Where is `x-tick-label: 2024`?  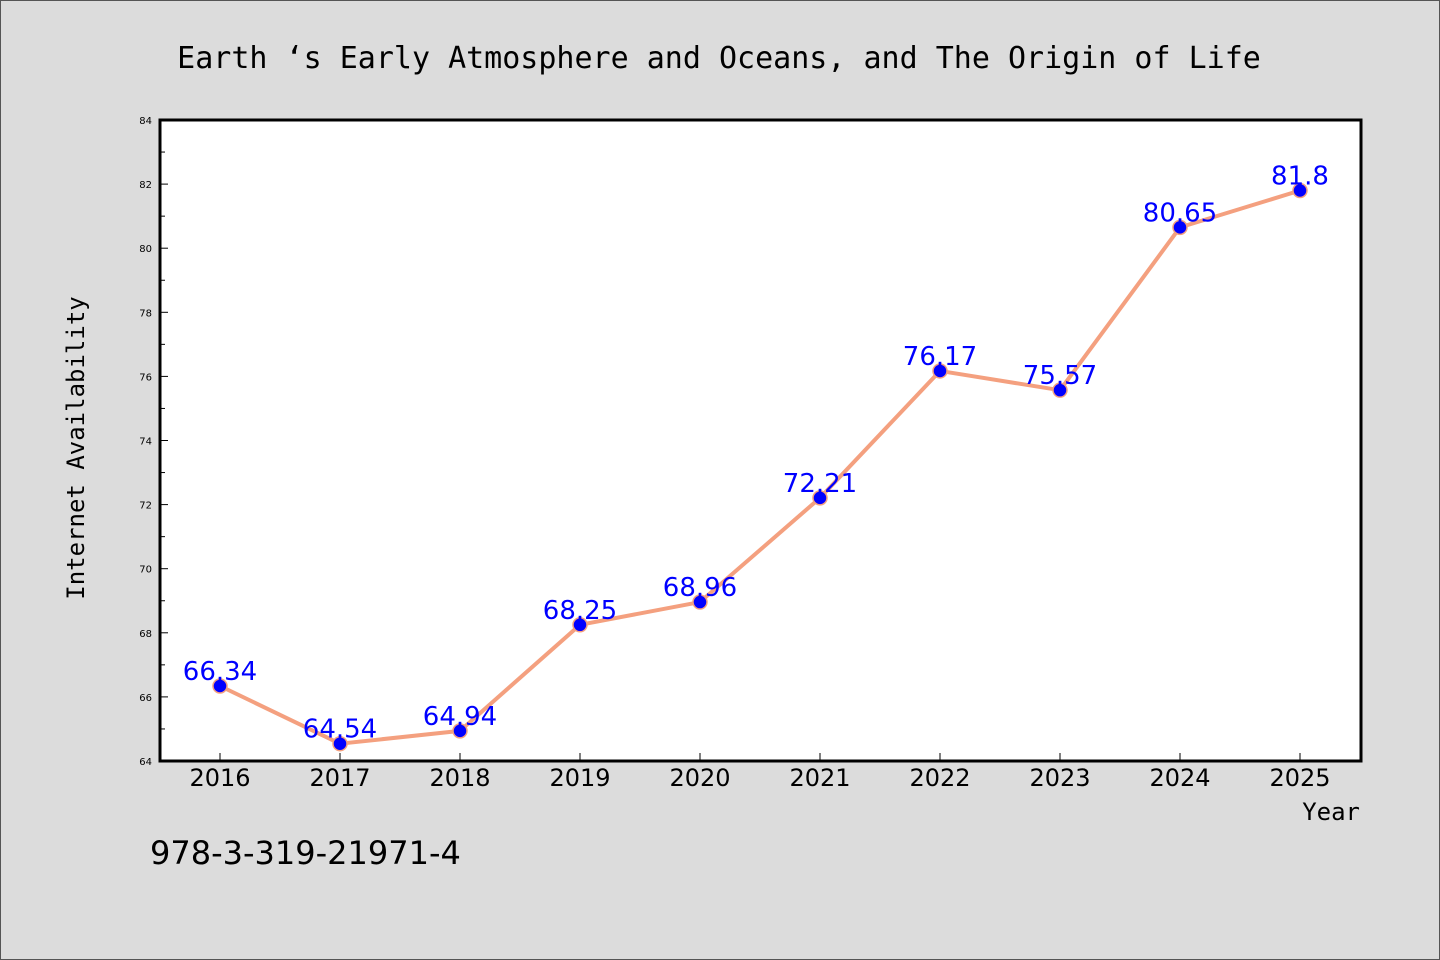 x-tick-label: 2024 is located at coordinates (1179, 778).